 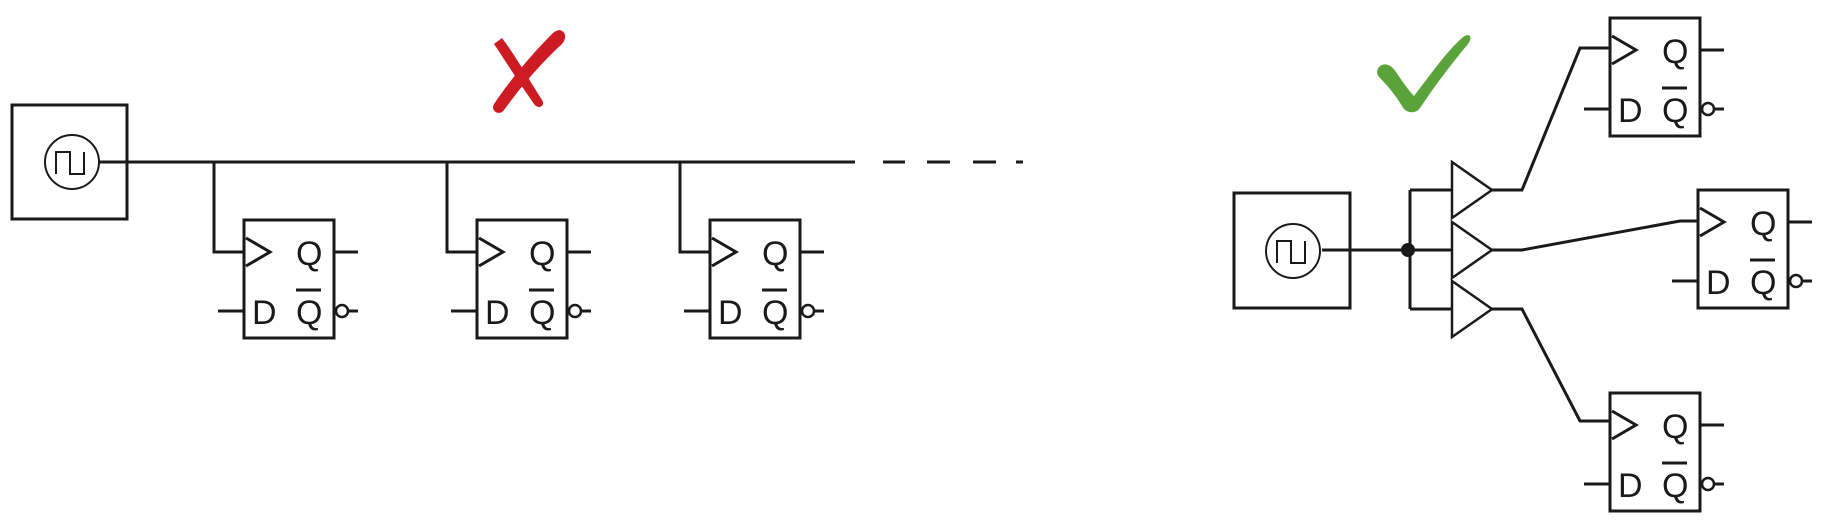 What do you see at coordinates (529, 71) in the screenshot?
I see `wrong-mark-icon` at bounding box center [529, 71].